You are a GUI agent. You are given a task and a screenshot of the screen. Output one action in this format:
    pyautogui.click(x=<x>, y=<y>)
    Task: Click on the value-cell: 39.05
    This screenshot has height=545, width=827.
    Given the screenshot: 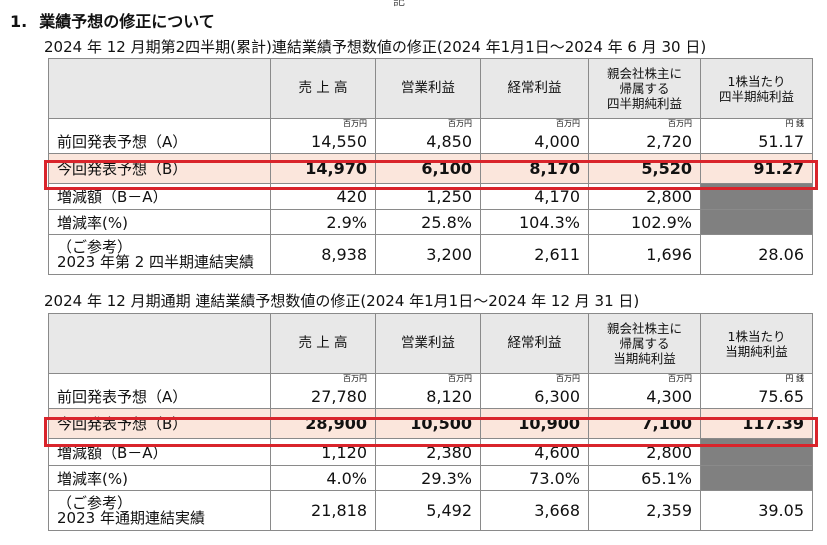 What is the action you would take?
    pyautogui.click(x=756, y=510)
    